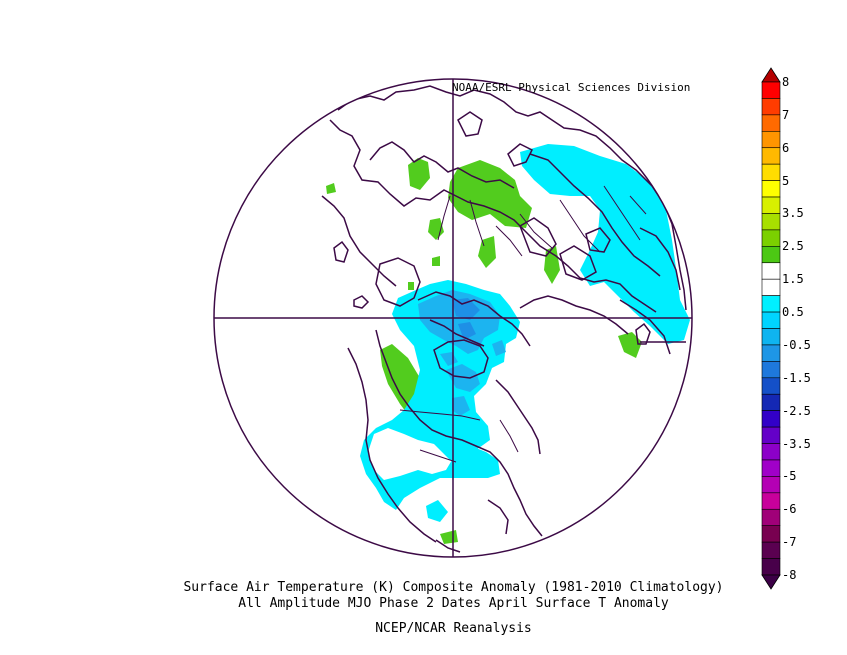 Image resolution: width=847 pixels, height=655 pixels. What do you see at coordinates (470, 124) in the screenshot?
I see `coastline-svalbard` at bounding box center [470, 124].